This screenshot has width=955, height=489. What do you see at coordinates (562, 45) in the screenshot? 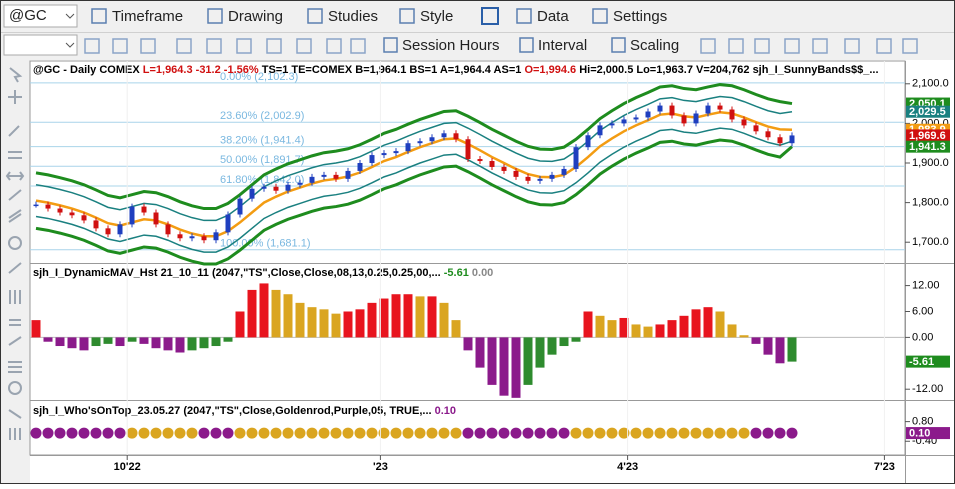
I see `menu-item: Interval` at bounding box center [562, 45].